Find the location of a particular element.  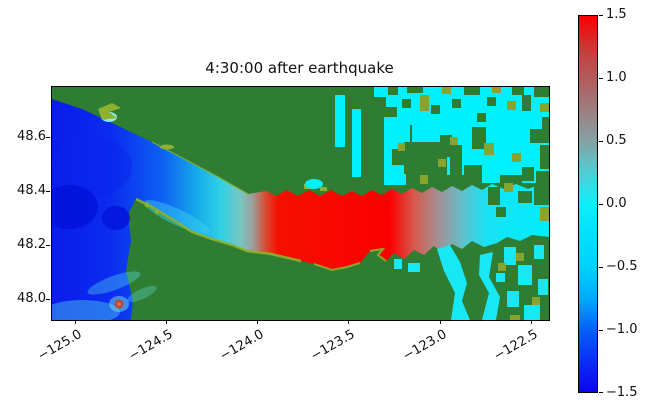

coarse-grid-region is located at coordinates (442, 136).